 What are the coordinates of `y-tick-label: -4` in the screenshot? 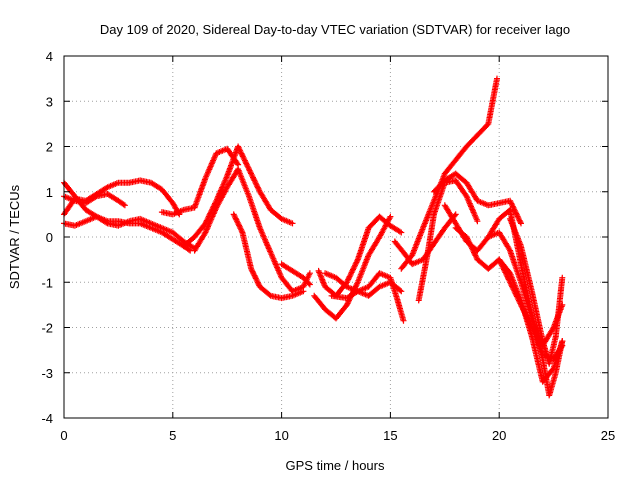 It's located at (47, 418).